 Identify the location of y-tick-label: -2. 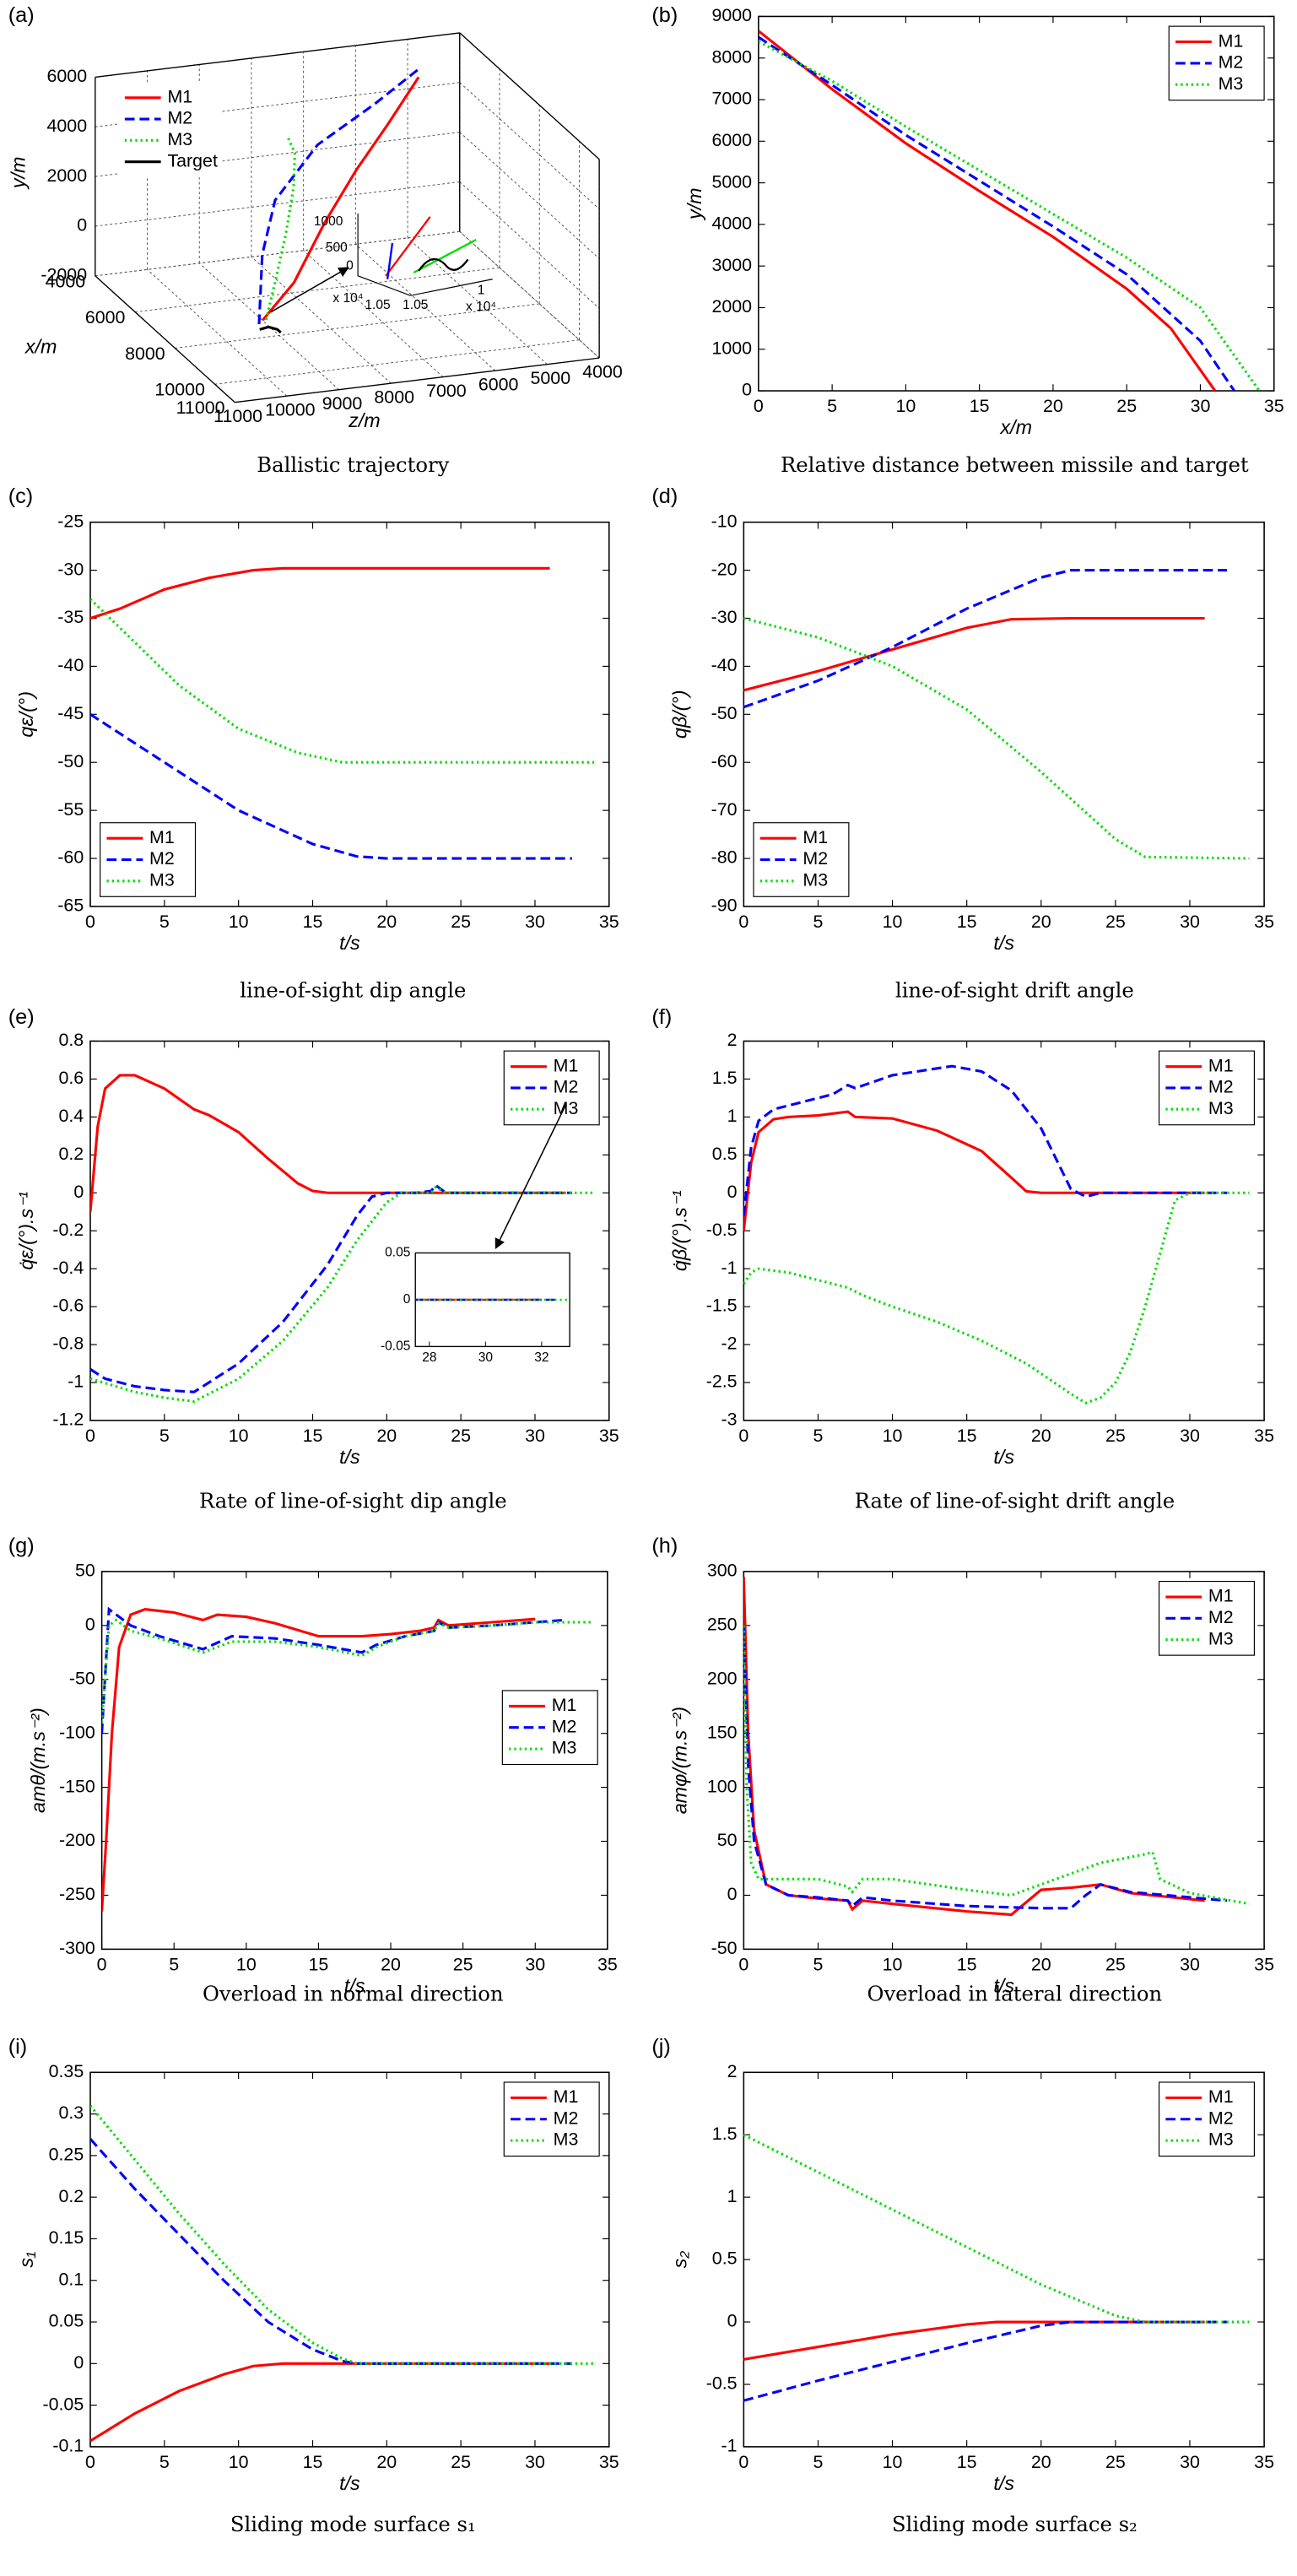
(730, 1344).